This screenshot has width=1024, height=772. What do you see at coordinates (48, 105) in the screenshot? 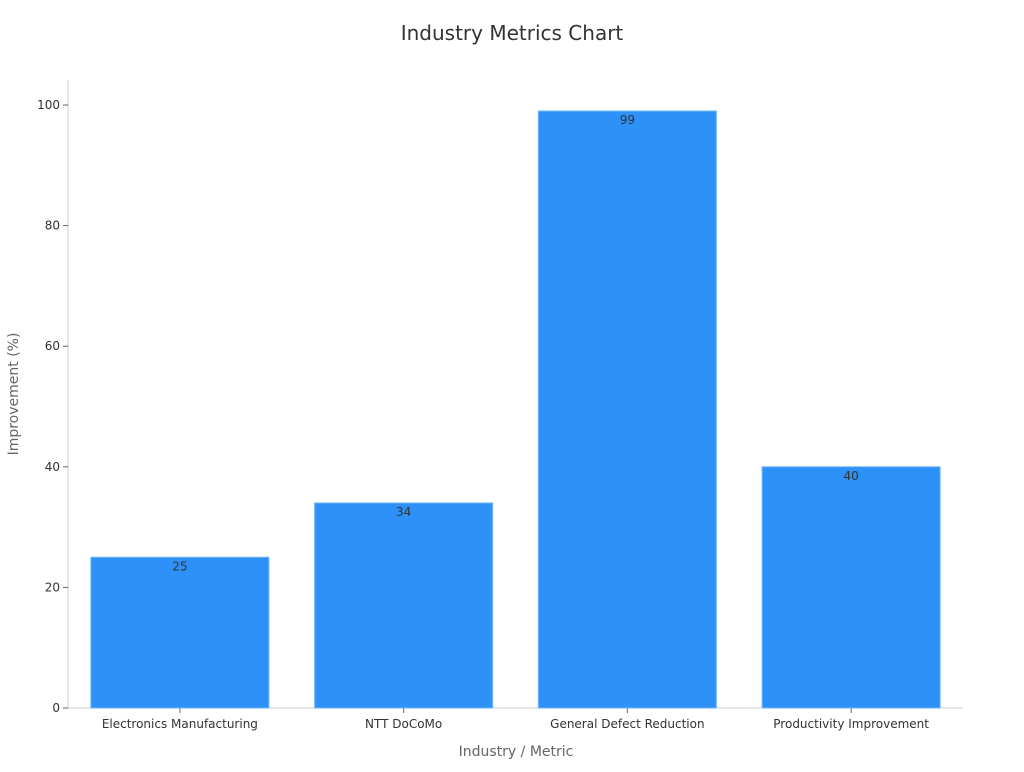
I see `y-tick-label: 100` at bounding box center [48, 105].